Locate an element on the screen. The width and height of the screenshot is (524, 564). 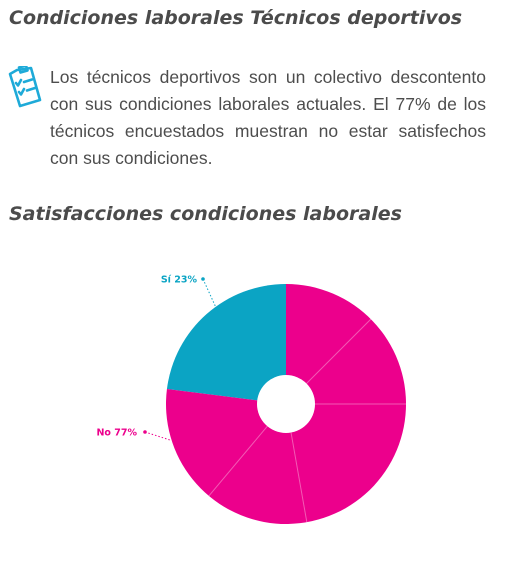
slice-s is located at coordinates (226, 344).